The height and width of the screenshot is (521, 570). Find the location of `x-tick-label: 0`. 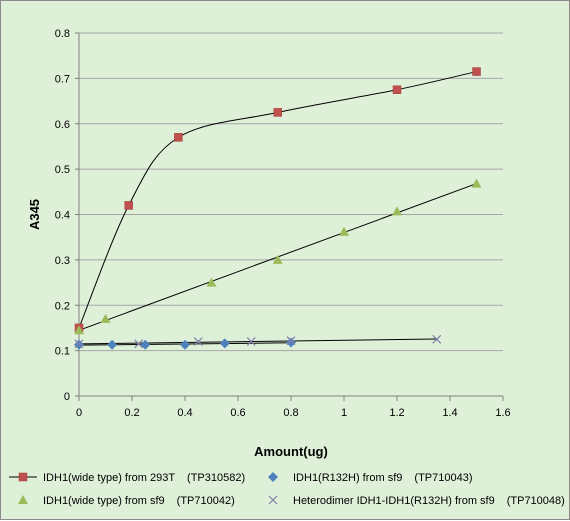

x-tick-label: 0 is located at coordinates (79, 413).